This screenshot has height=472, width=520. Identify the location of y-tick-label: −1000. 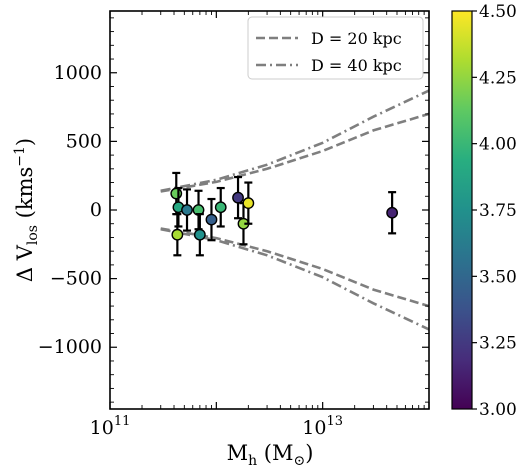
(70, 347).